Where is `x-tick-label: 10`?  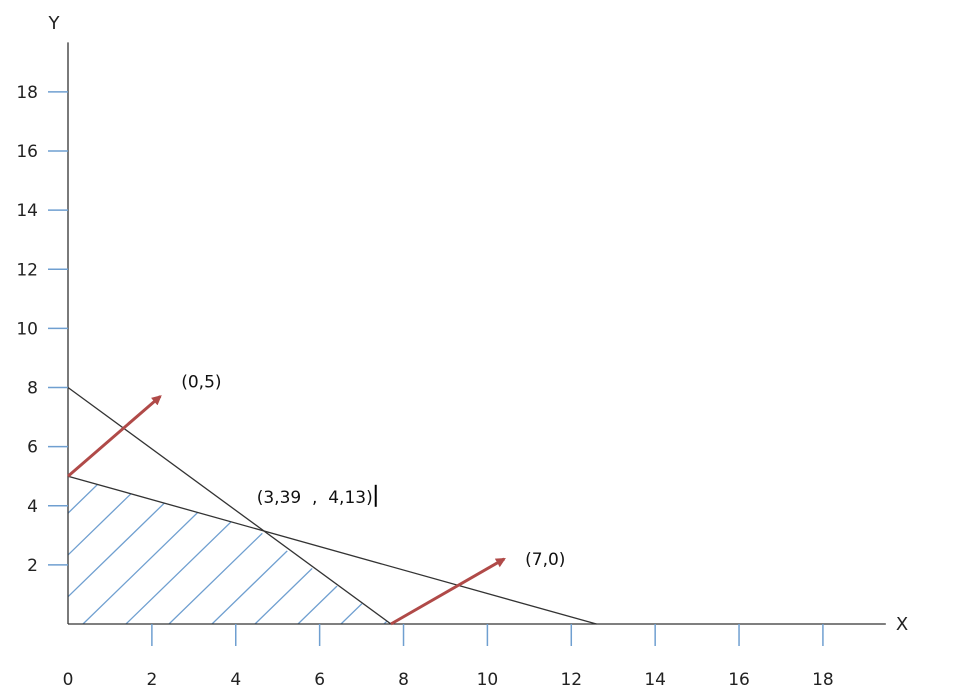
x-tick-label: 10 is located at coordinates (488, 680).